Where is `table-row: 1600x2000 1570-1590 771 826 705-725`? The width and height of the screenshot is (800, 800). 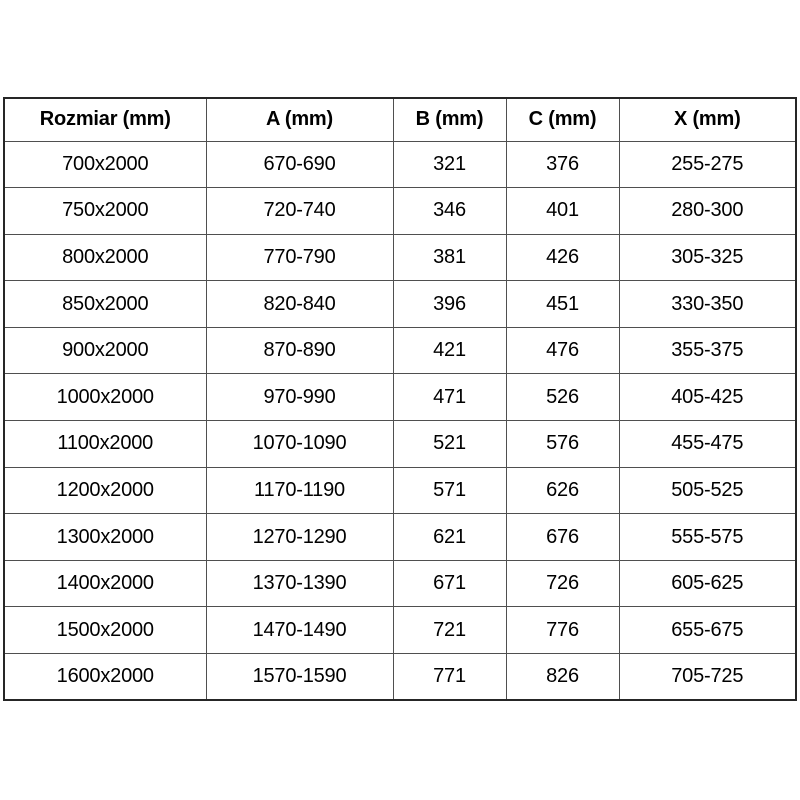 table-row: 1600x2000 1570-1590 771 826 705-725 is located at coordinates (400, 677).